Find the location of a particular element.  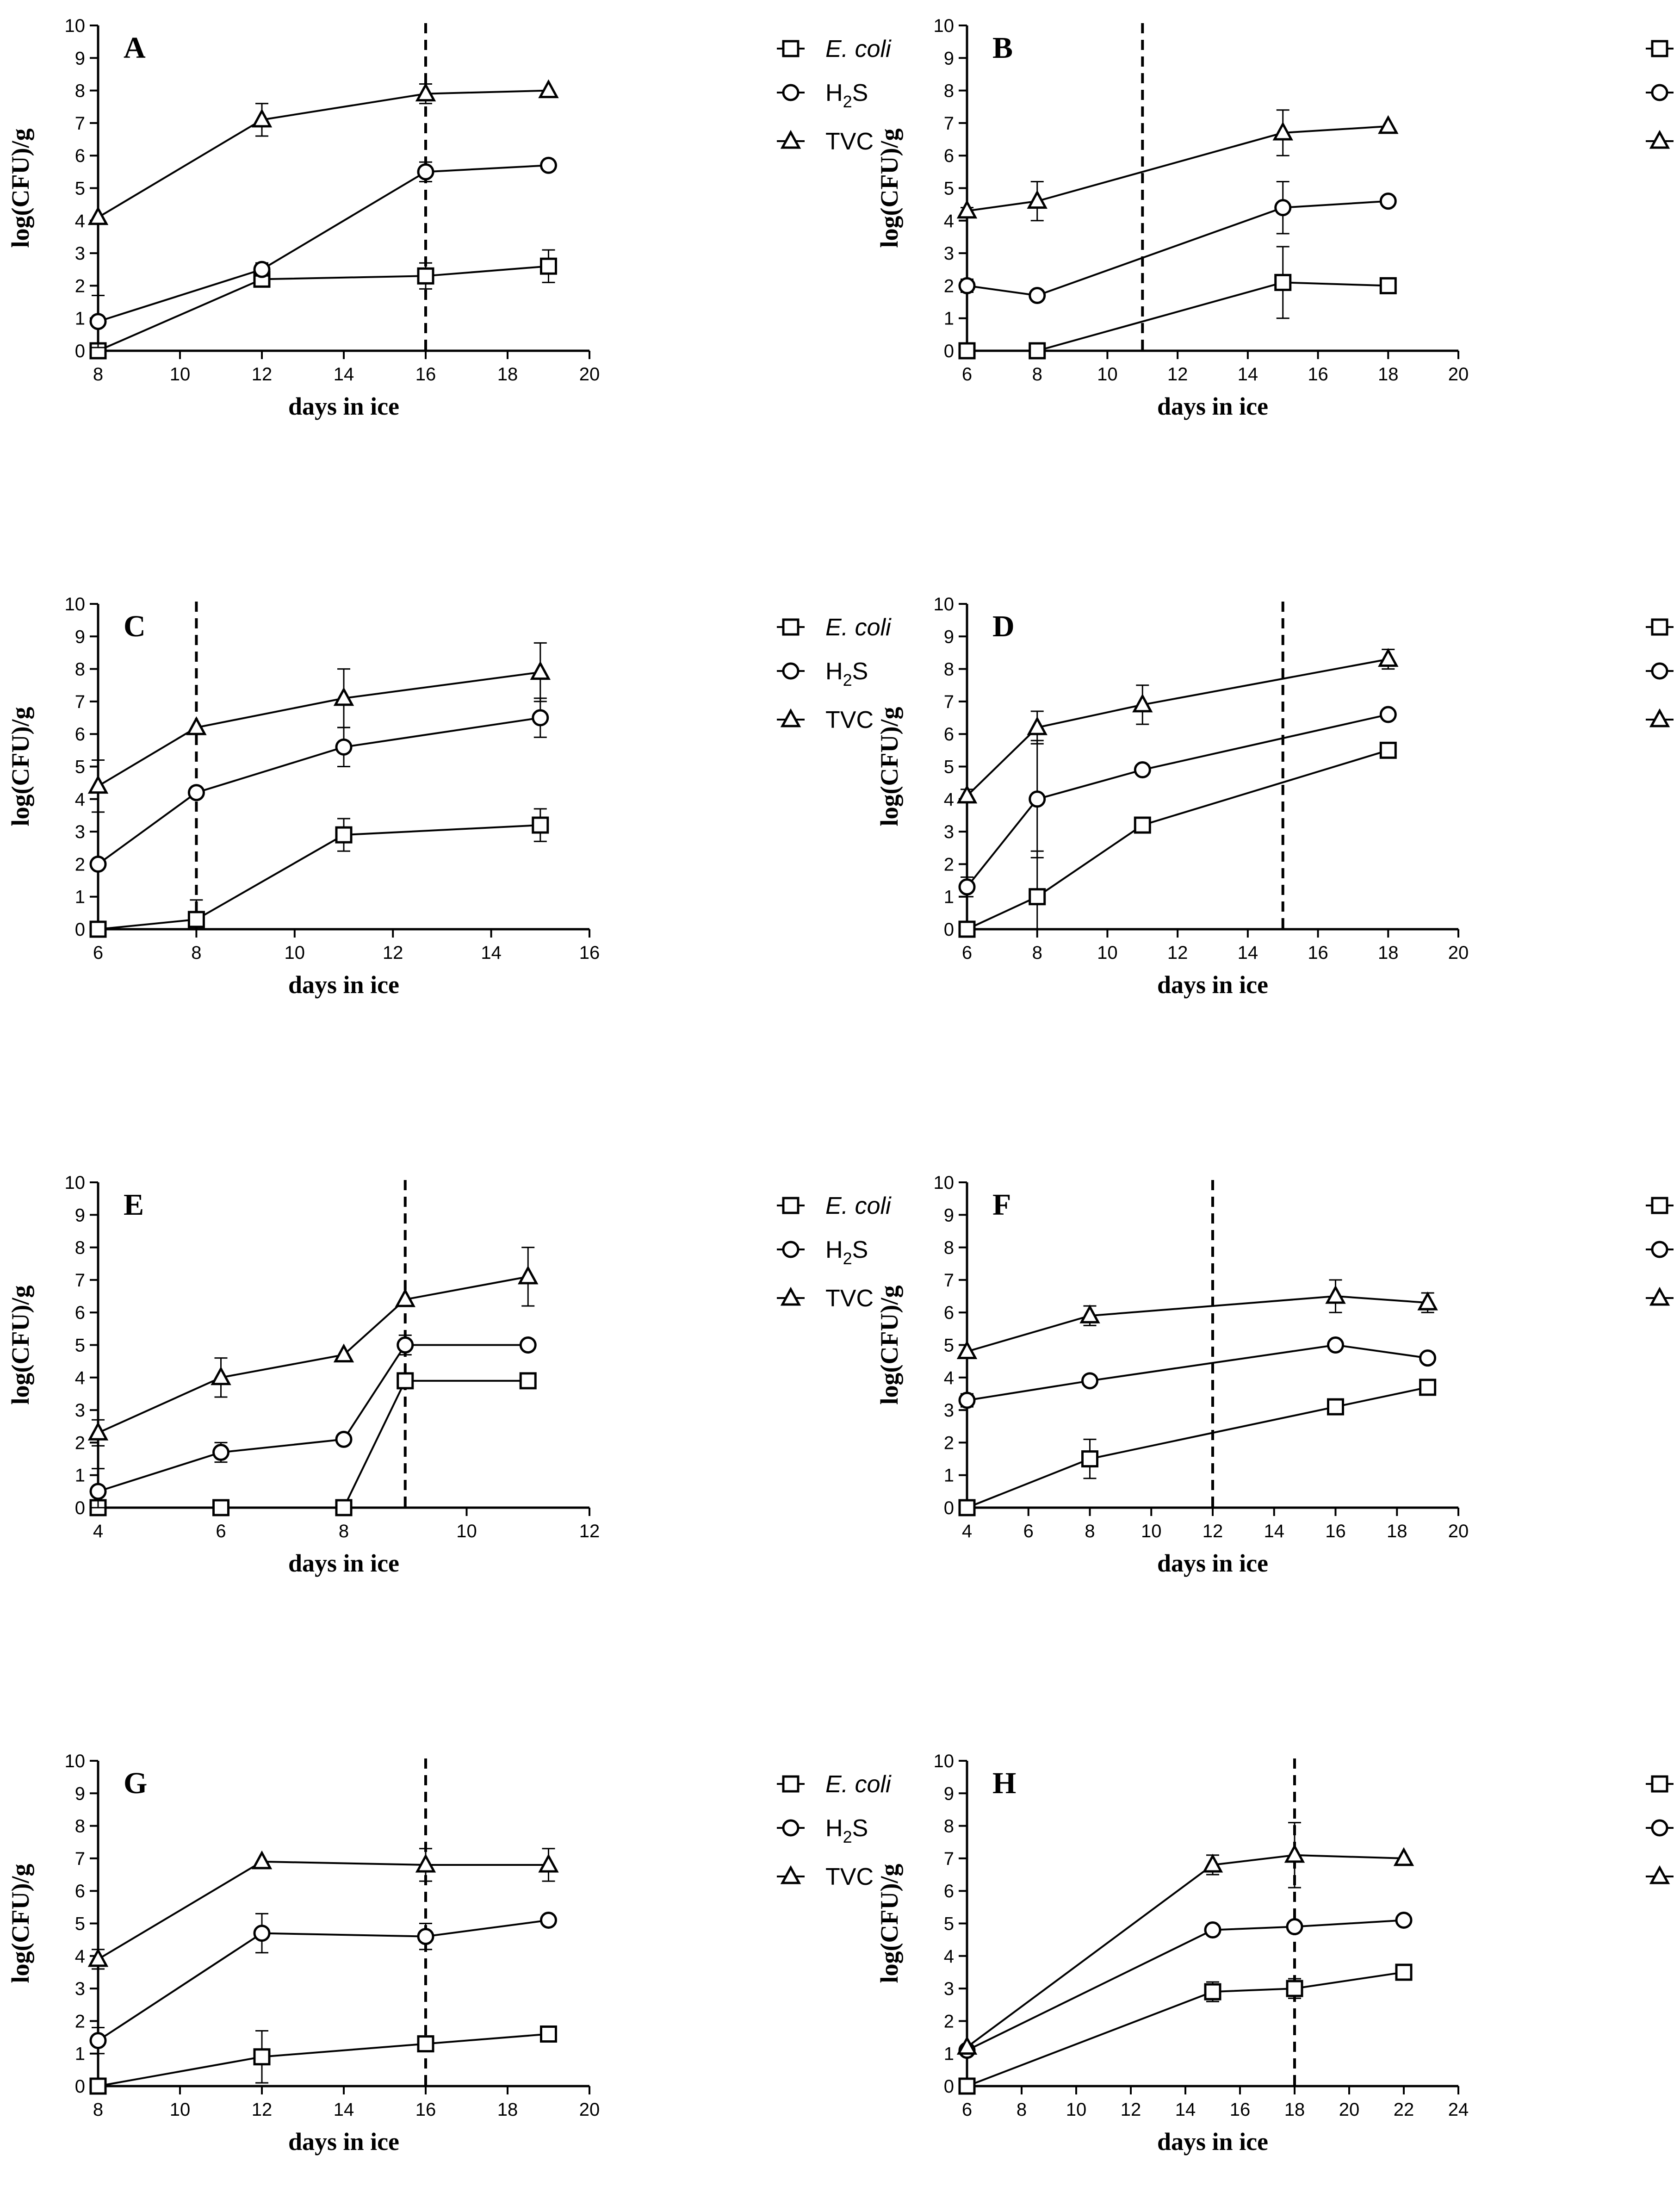

series-triangle is located at coordinates (323, 1909).